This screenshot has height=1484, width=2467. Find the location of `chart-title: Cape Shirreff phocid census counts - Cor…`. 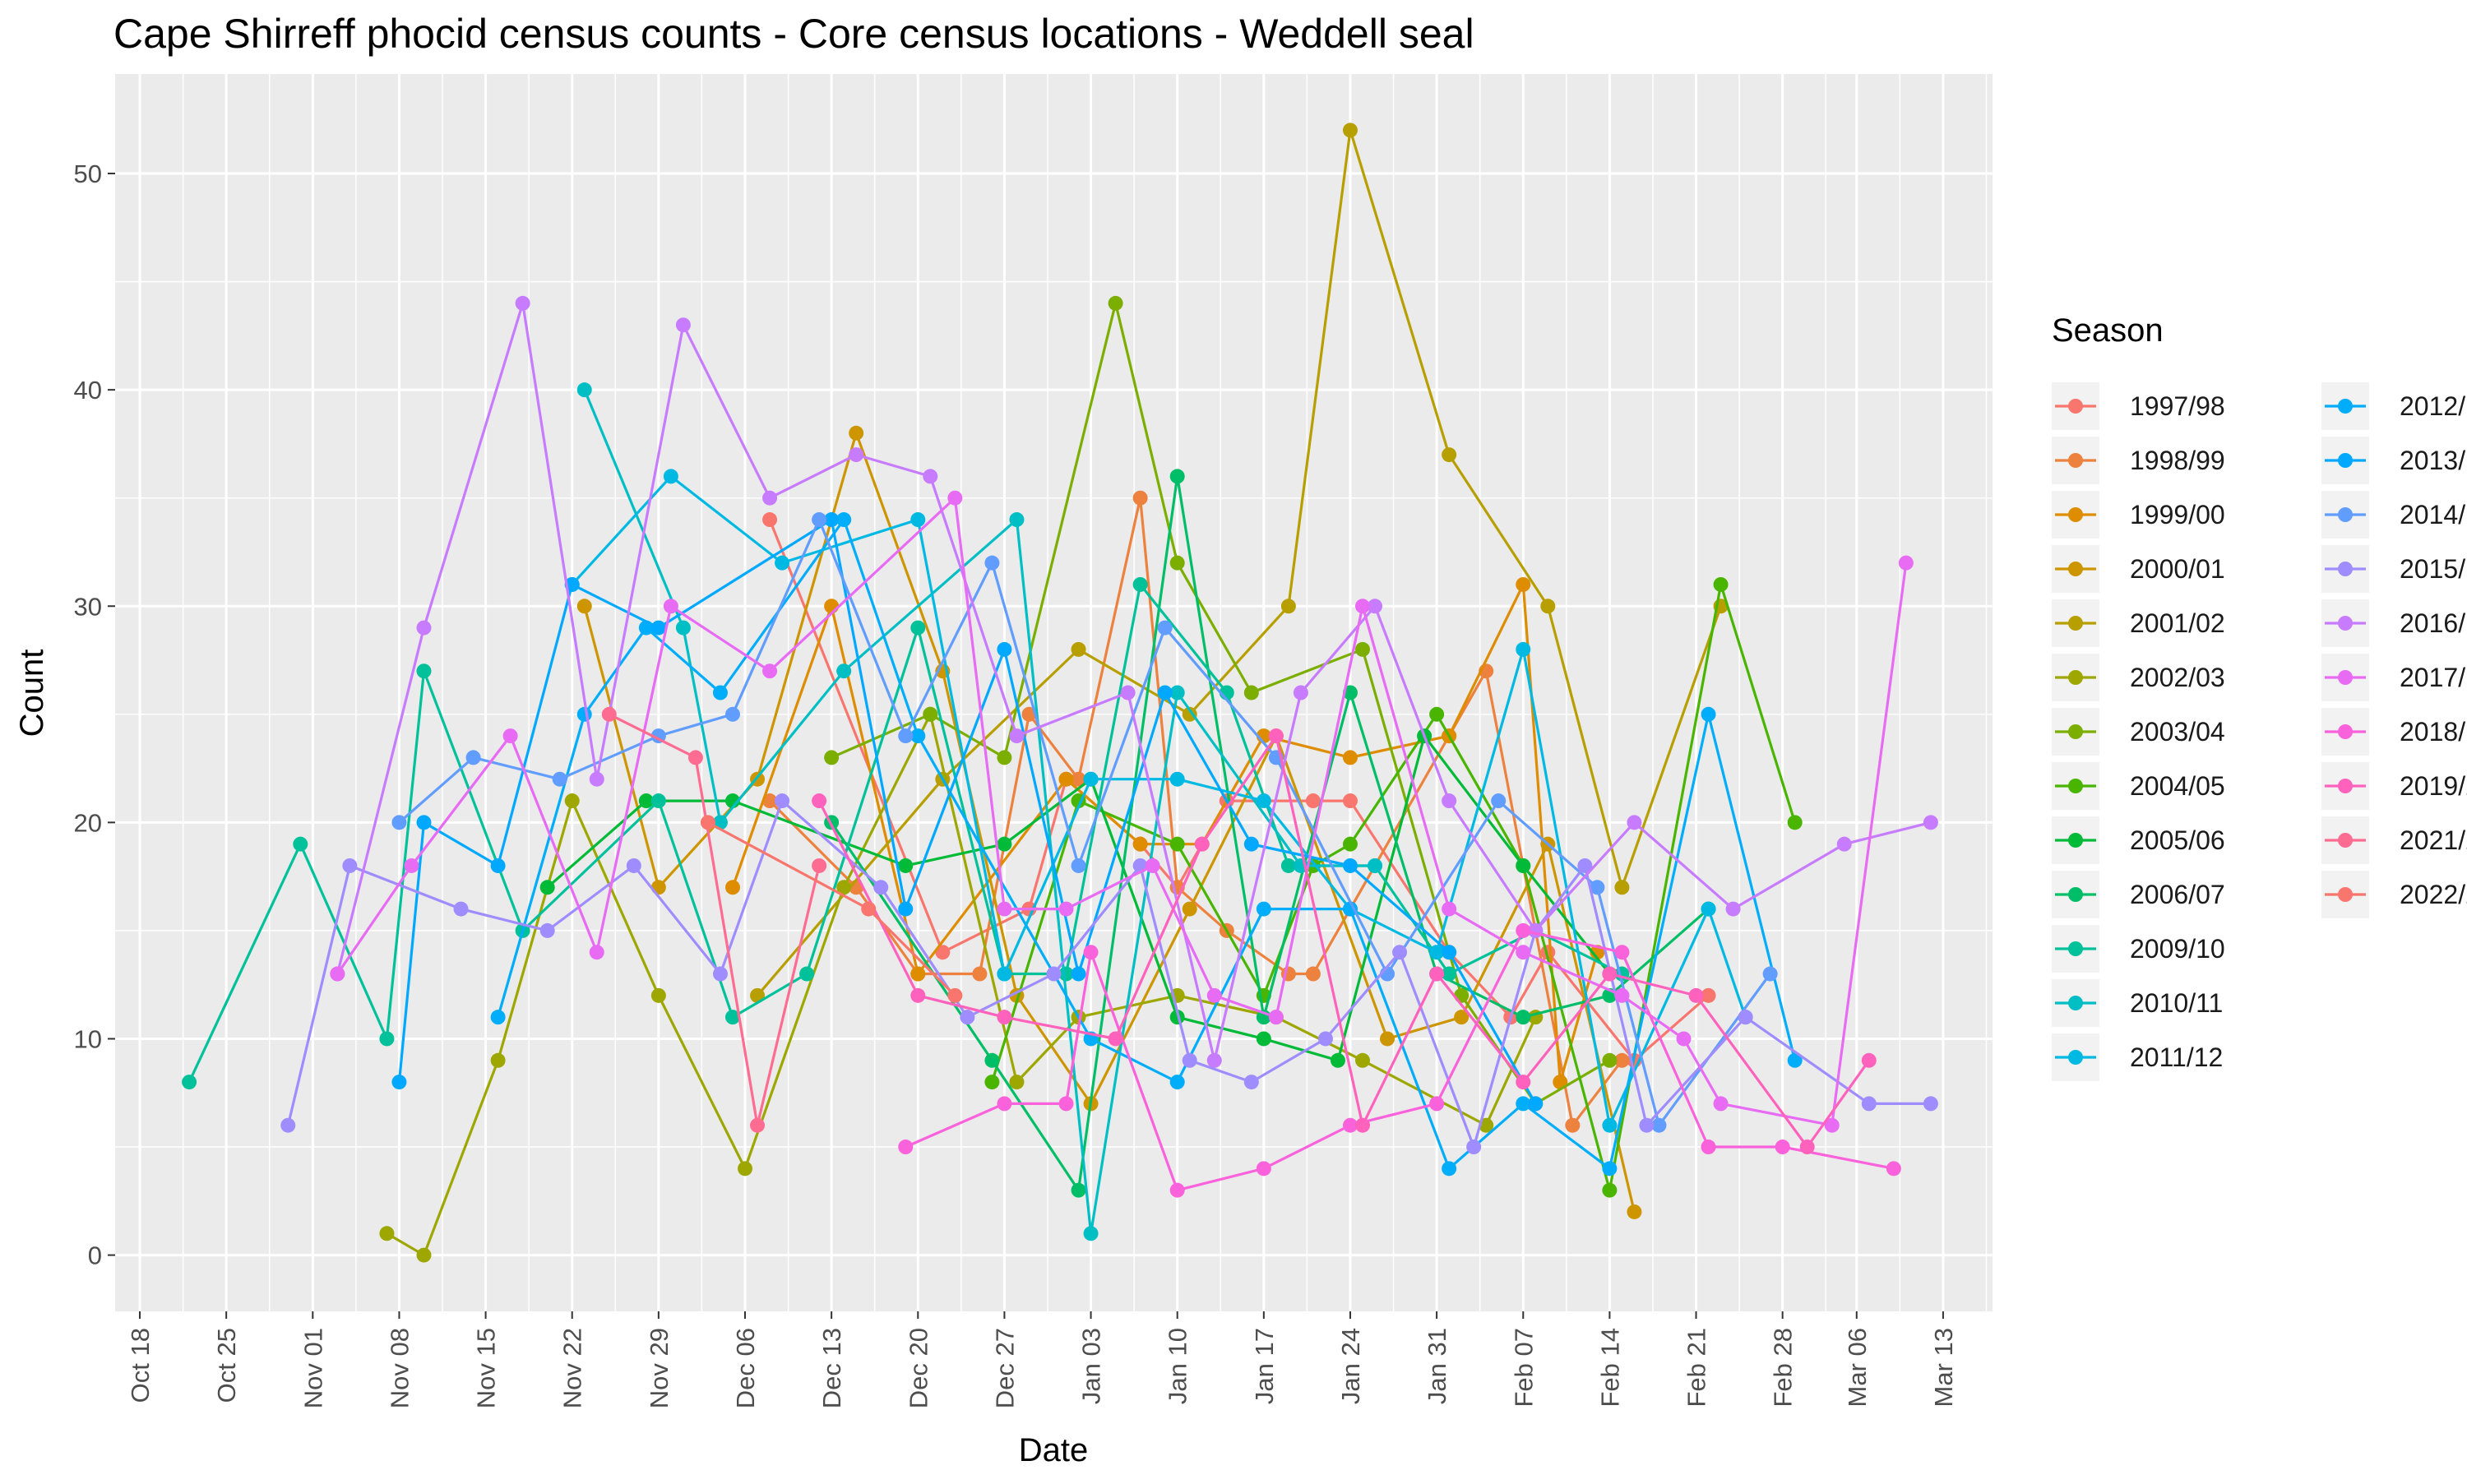

chart-title: Cape Shirreff phocid census counts - Cor… is located at coordinates (794, 34).